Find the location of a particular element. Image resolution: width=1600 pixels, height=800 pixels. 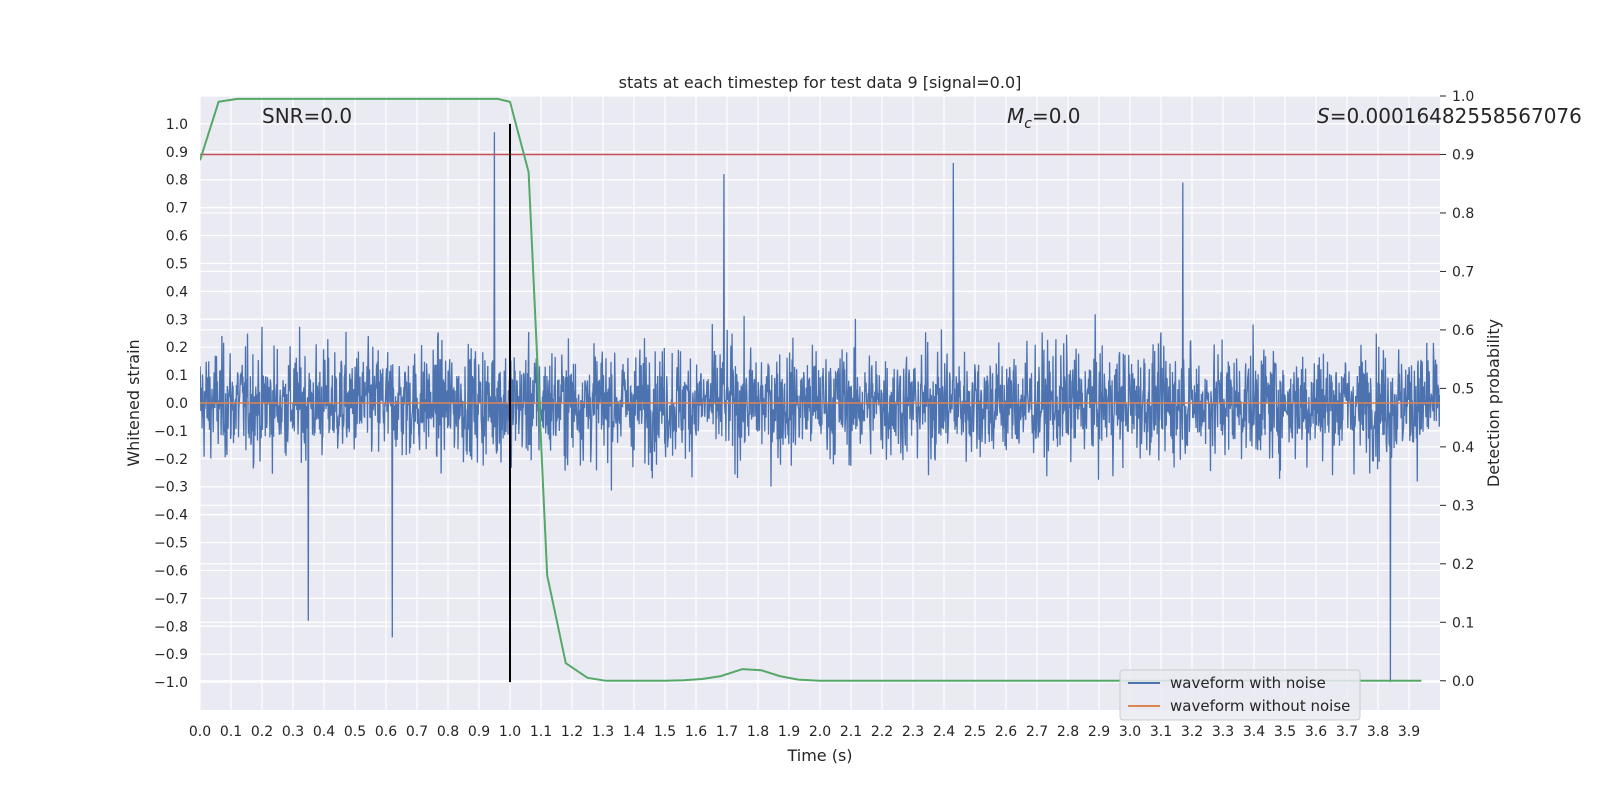

y-tick-label: −0.5 is located at coordinates (171, 544).